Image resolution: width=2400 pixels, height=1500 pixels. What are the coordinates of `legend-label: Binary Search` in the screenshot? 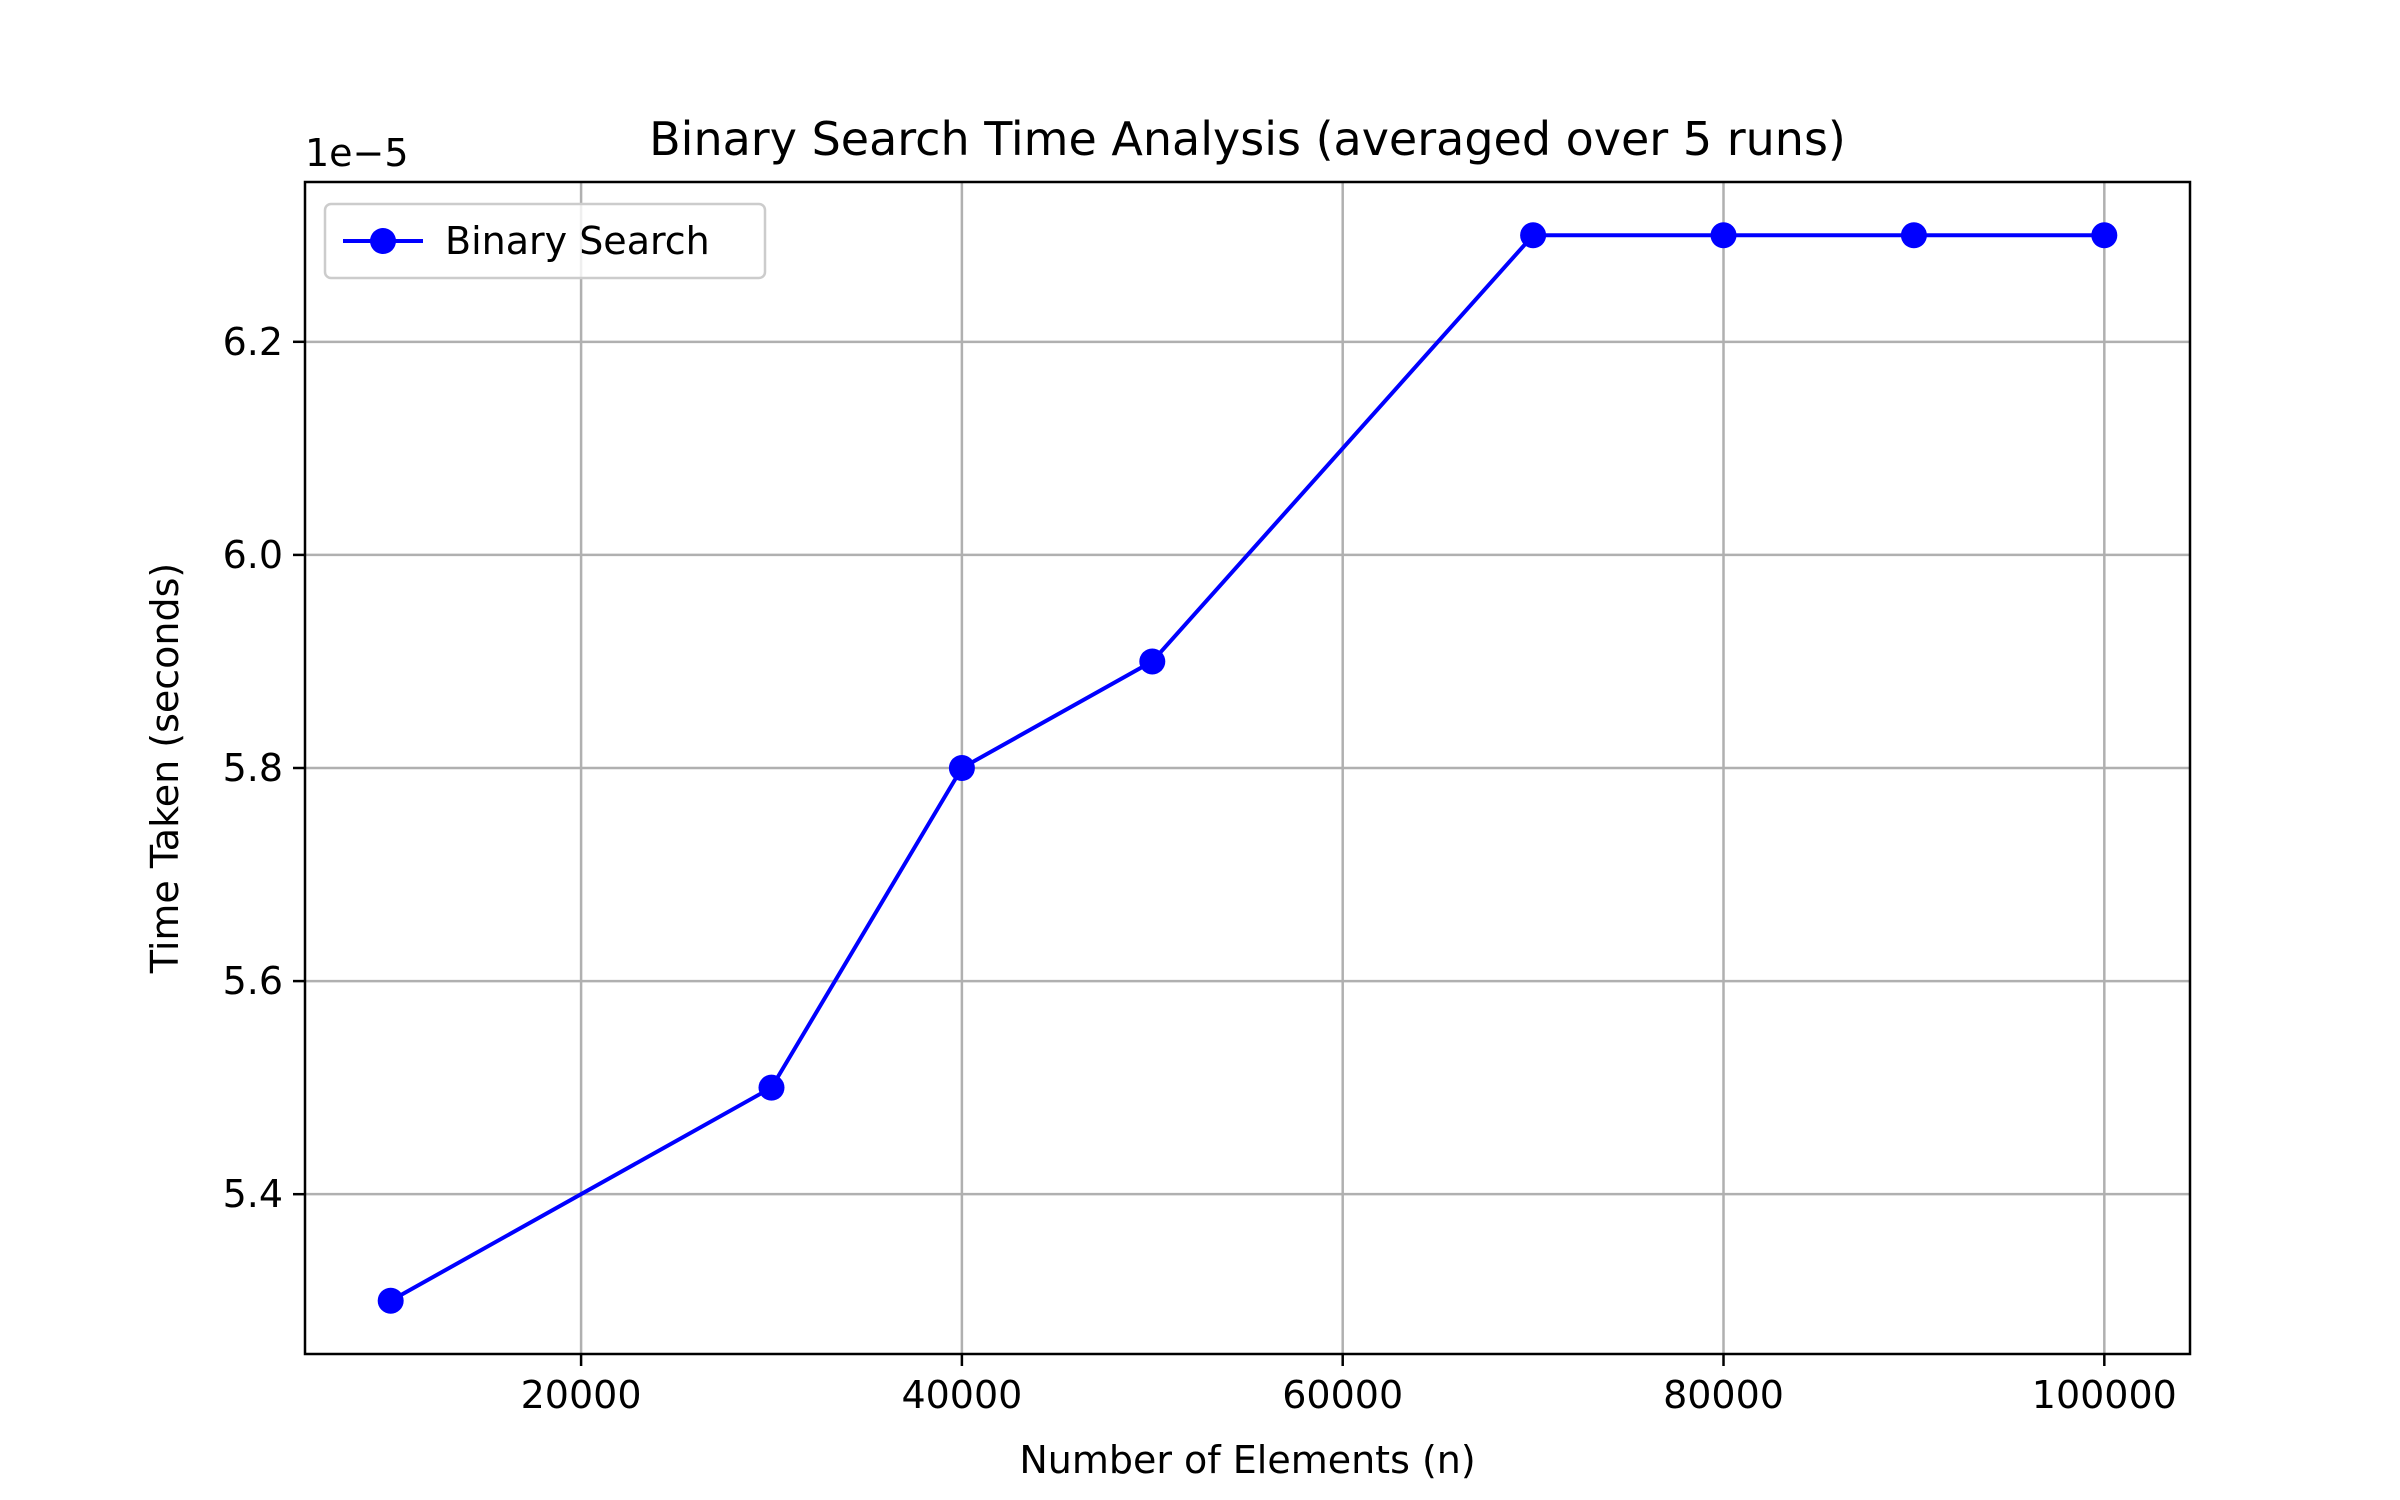 It's located at (577, 241).